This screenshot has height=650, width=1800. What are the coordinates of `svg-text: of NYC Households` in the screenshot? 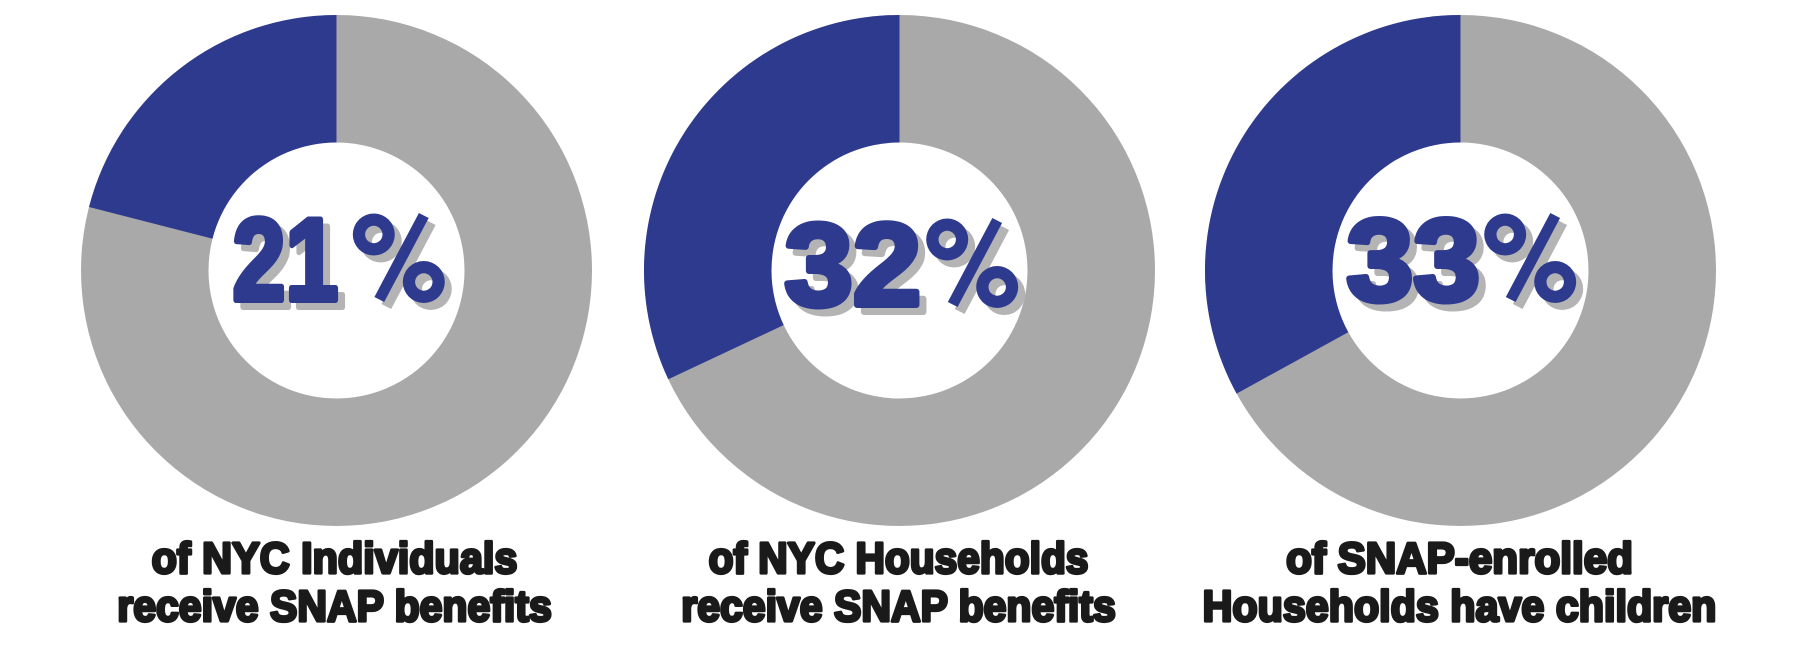 It's located at (899, 558).